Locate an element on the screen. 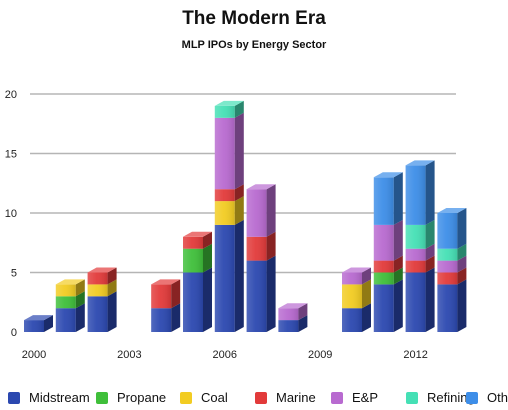 This screenshot has height=410, width=508. y-tick-label: 15 is located at coordinates (11, 155).